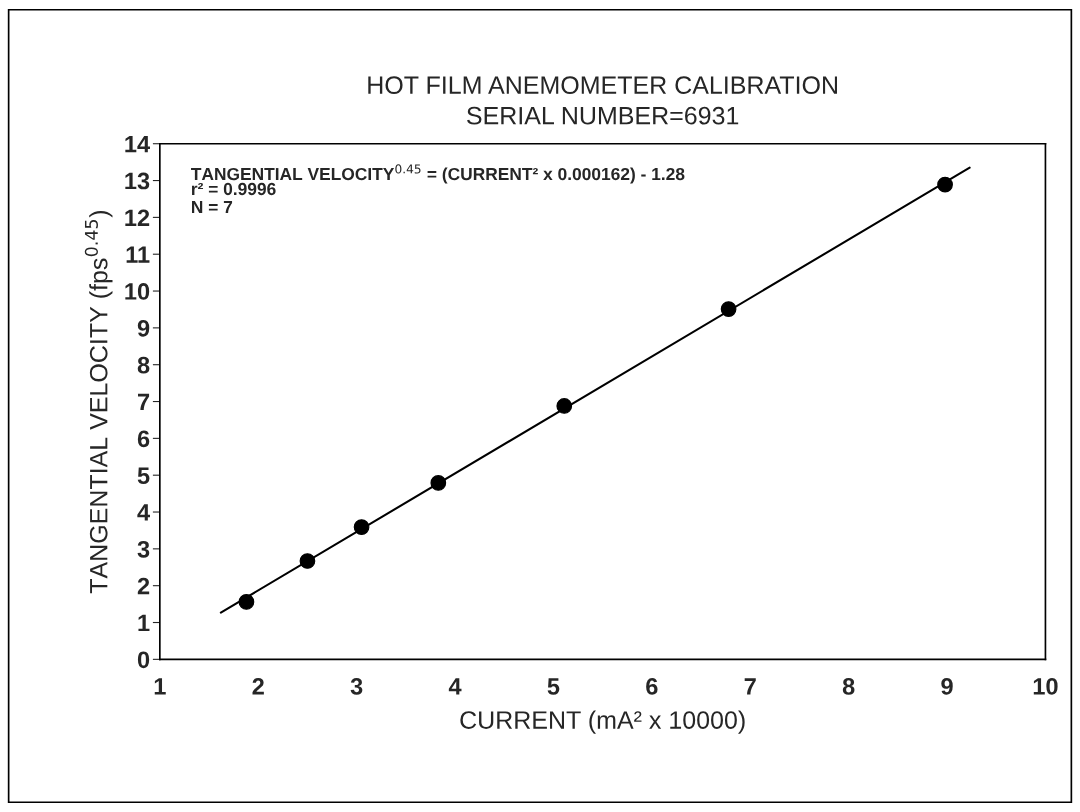 The width and height of the screenshot is (1080, 812). Describe the element at coordinates (137, 217) in the screenshot. I see `y-tick-label: 12` at that location.